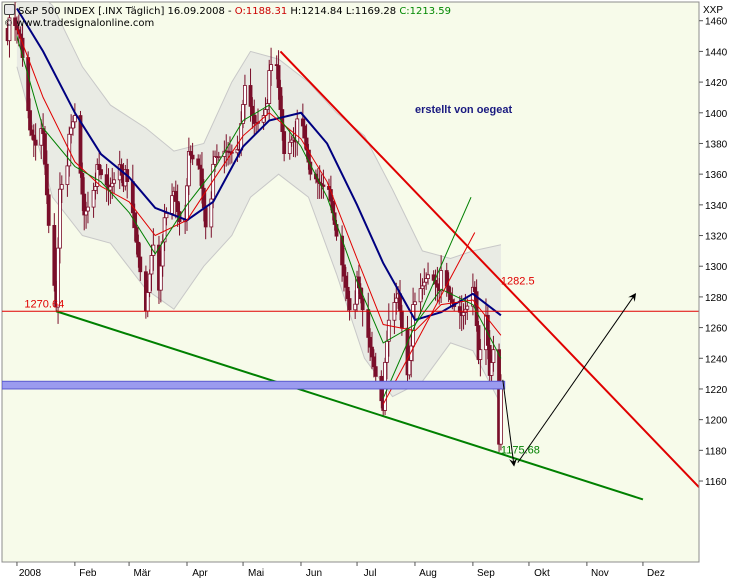 The width and height of the screenshot is (740, 580). Describe the element at coordinates (314, 573) in the screenshot. I see `x-tick-label: Jun` at that location.